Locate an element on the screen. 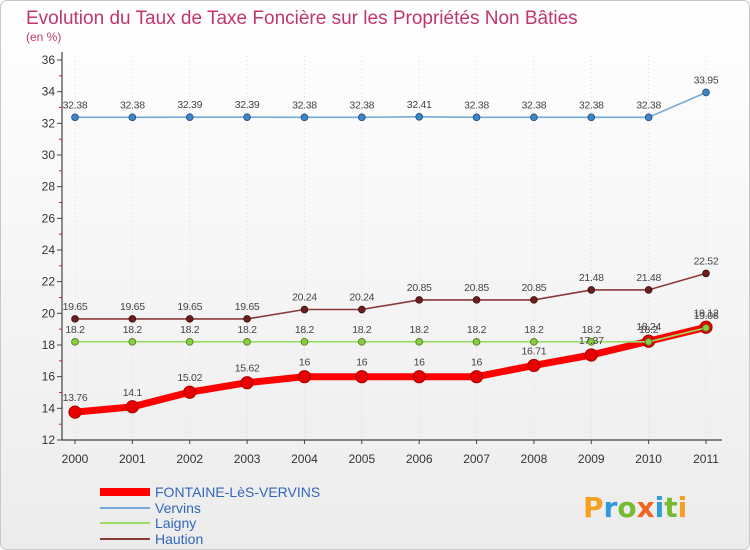 This screenshot has height=550, width=750. x-tick-label: 2007 is located at coordinates (476, 459).